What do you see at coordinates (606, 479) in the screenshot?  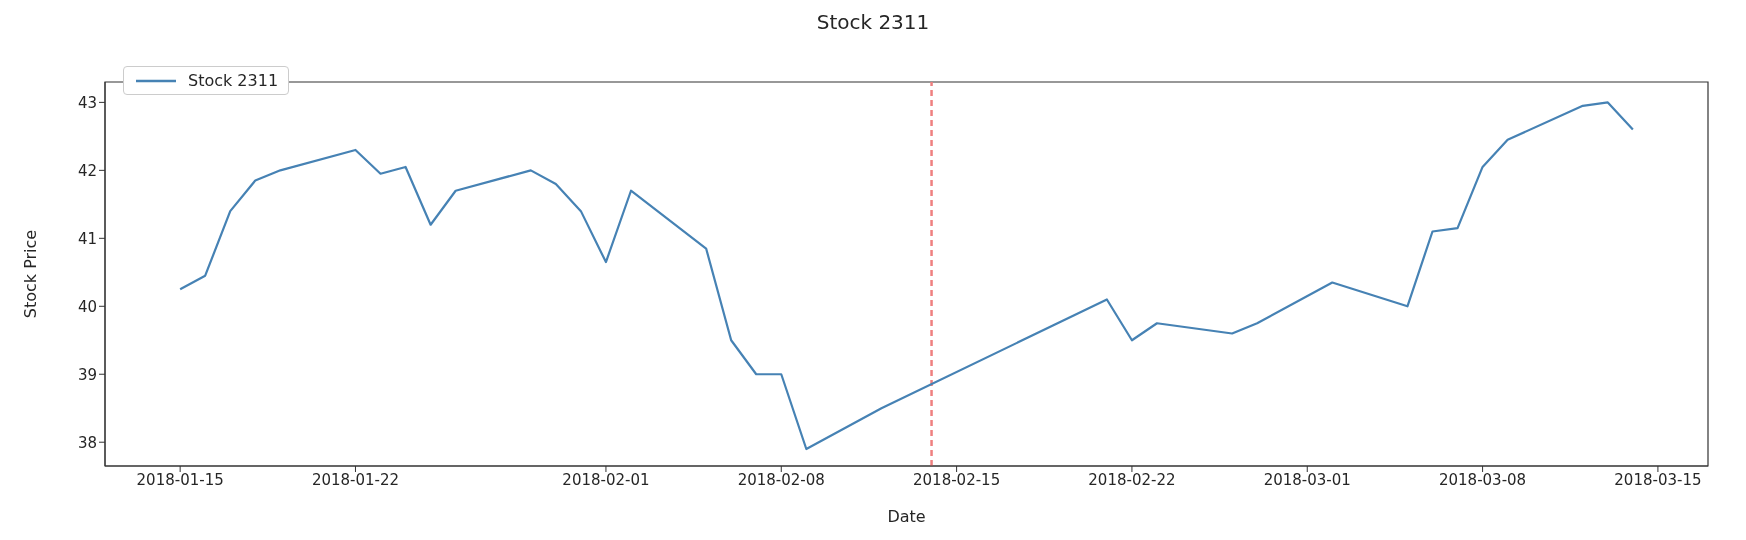 I see `x-tick-label: 2018-02-01` at bounding box center [606, 479].